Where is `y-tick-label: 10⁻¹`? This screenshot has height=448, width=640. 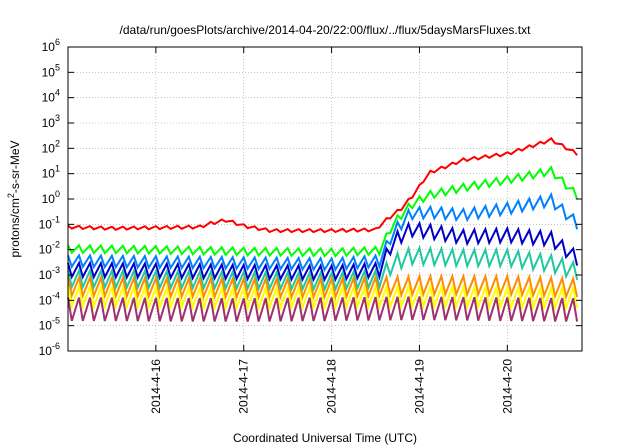
y-tick-label: 10⁻¹ is located at coordinates (49, 222).